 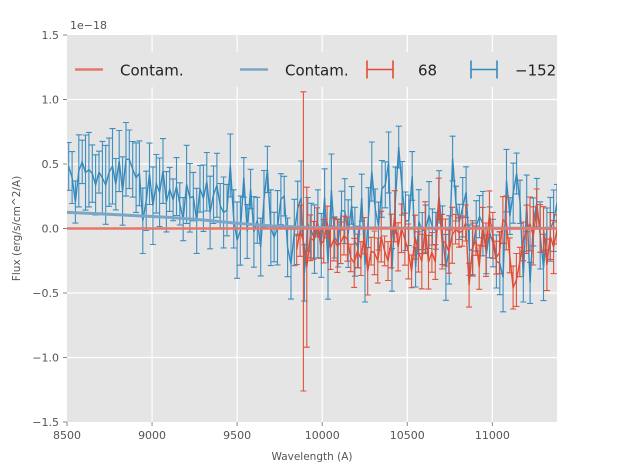 What do you see at coordinates (51, 164) in the screenshot?
I see `ytick-label: 0.5` at bounding box center [51, 164].